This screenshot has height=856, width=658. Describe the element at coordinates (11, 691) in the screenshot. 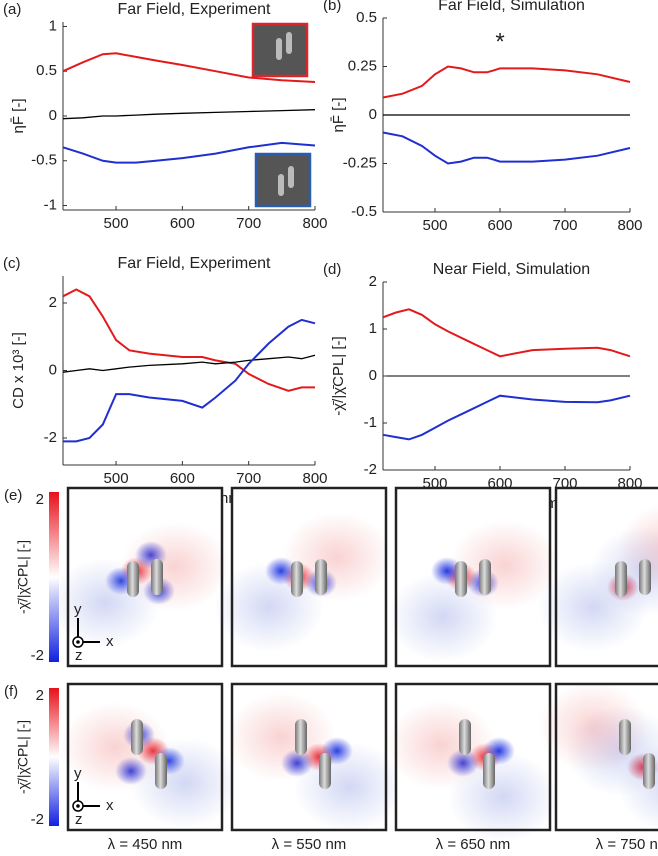

I see `panel-label: (f)` at that location.